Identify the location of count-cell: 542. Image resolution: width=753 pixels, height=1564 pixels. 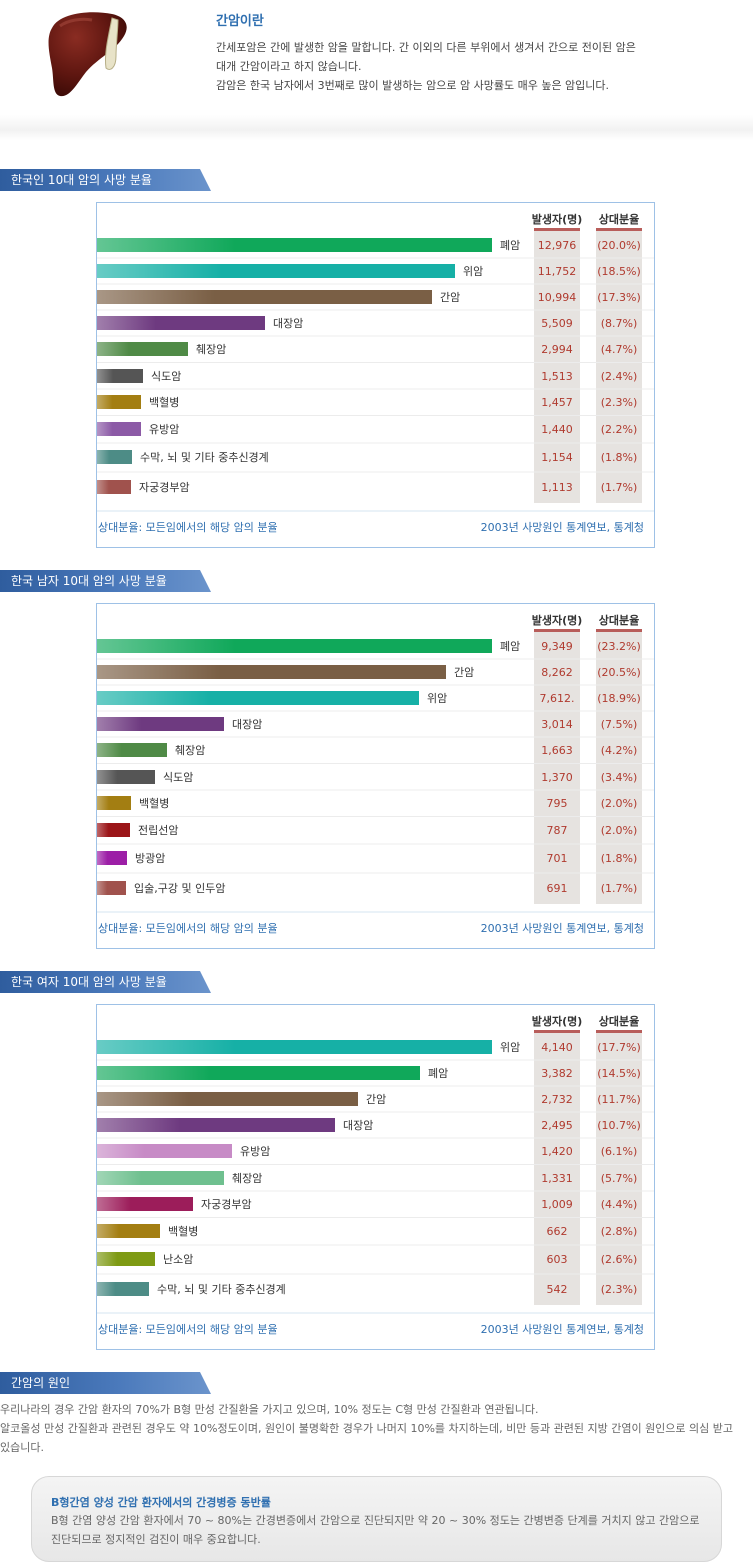
(557, 1289).